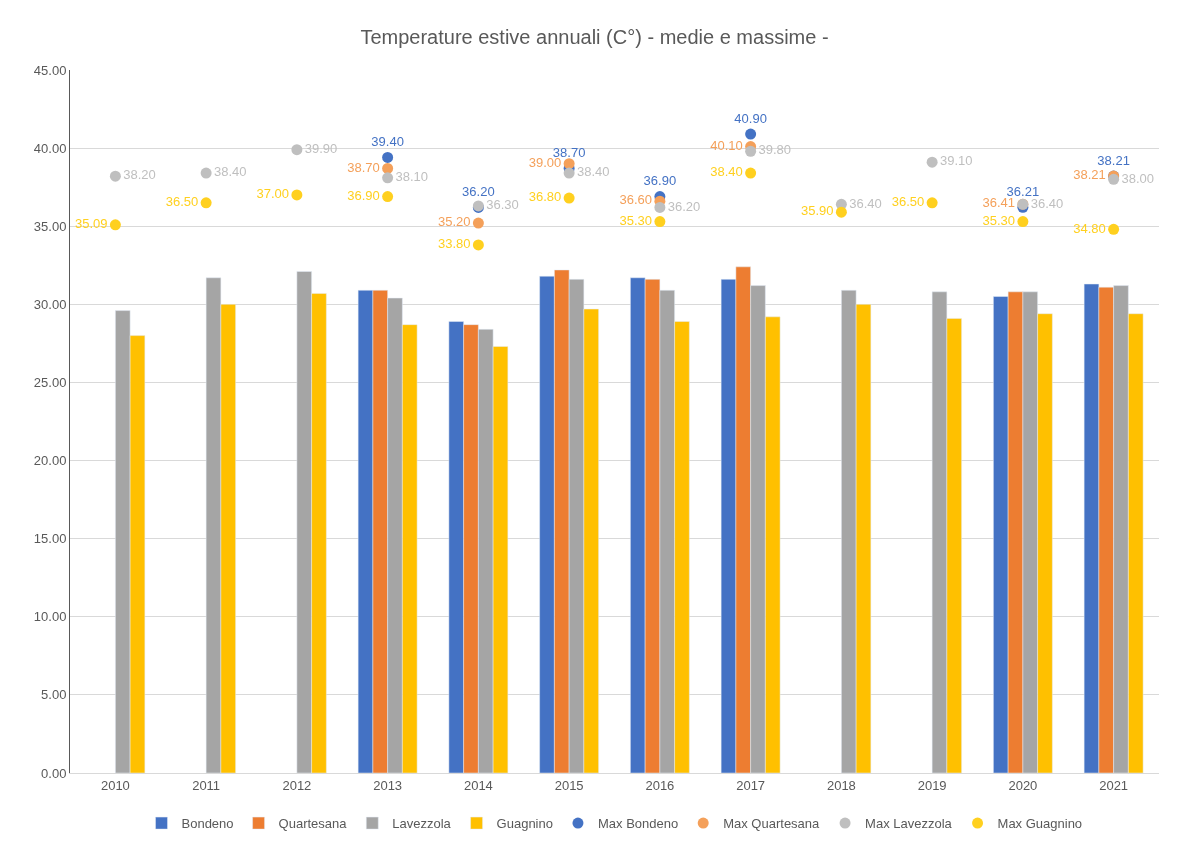 This screenshot has height=863, width=1189. What do you see at coordinates (999, 203) in the screenshot?
I see `data-label: 36.41` at bounding box center [999, 203].